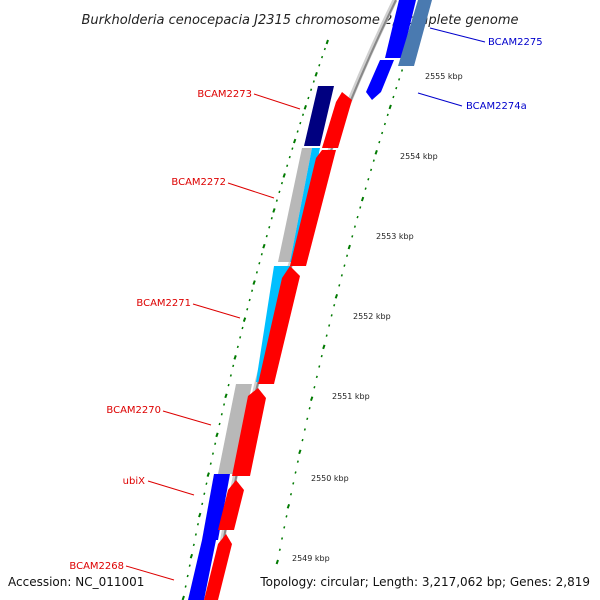 The height and width of the screenshot is (600, 600). I want to click on gene-arrow-bcam2275, so click(400, 29).